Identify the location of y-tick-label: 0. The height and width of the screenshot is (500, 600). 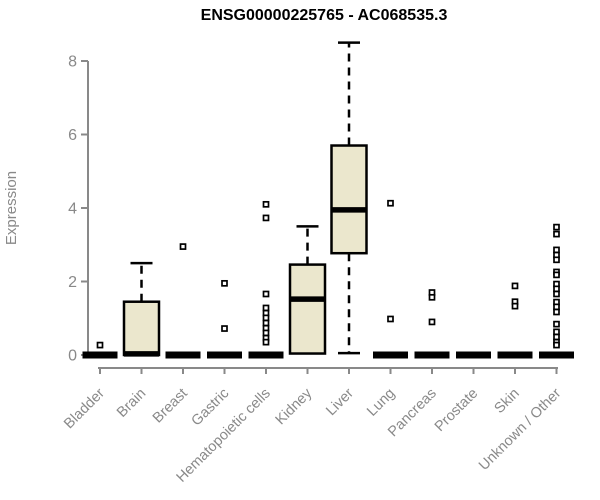
(72, 356).